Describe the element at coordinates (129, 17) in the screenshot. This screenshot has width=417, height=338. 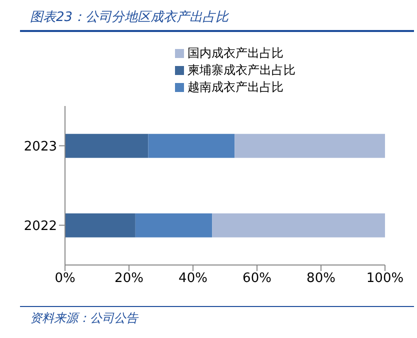
I see `chart-title: 图表23：公司分地区成衣产出占比` at that location.